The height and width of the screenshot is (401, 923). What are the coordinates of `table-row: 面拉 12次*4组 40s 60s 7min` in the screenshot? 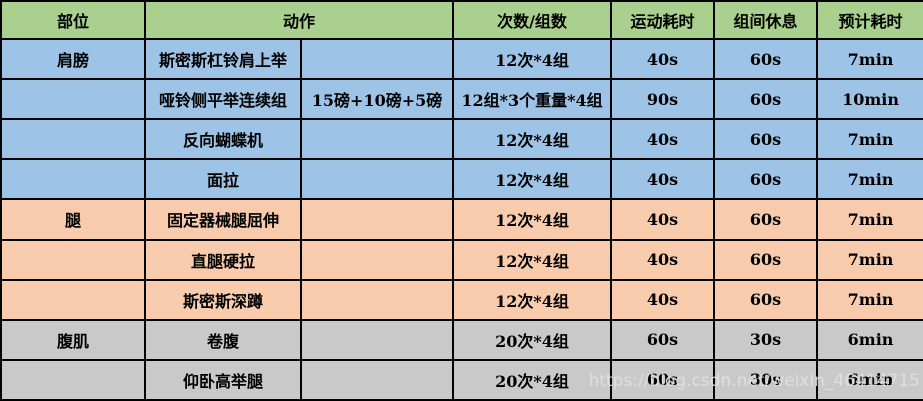 It's located at (461, 179).